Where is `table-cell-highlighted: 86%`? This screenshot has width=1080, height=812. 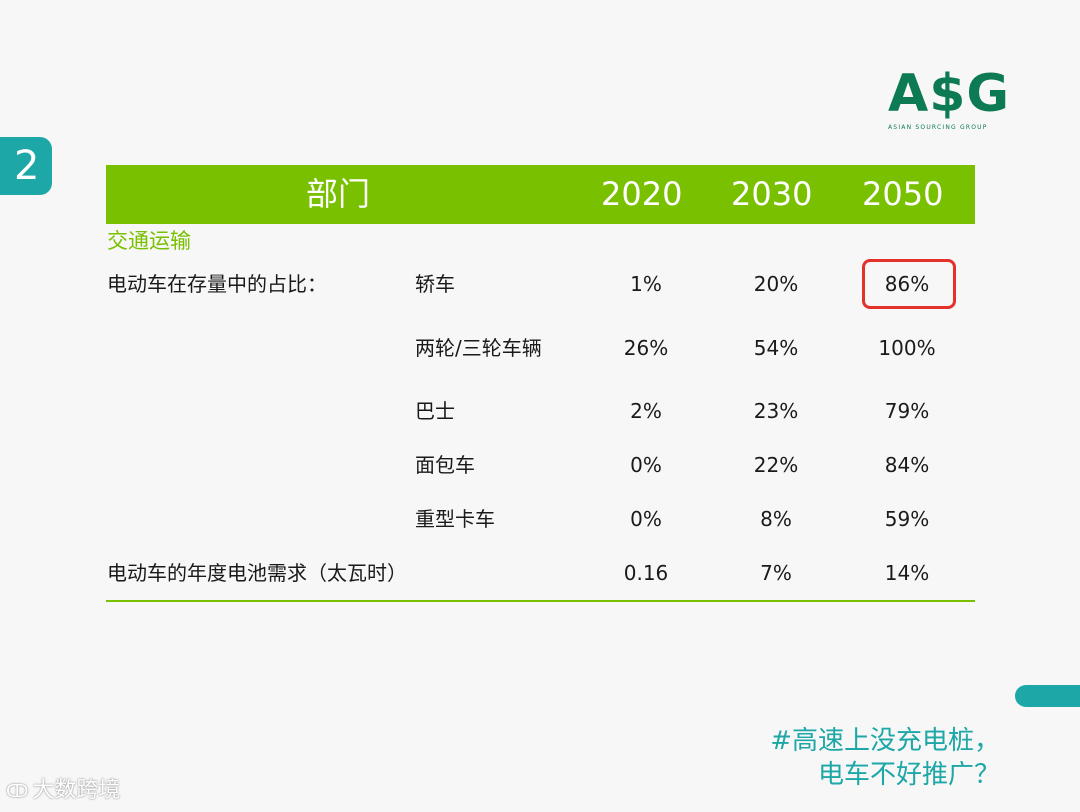 table-cell-highlighted: 86% is located at coordinates (907, 284).